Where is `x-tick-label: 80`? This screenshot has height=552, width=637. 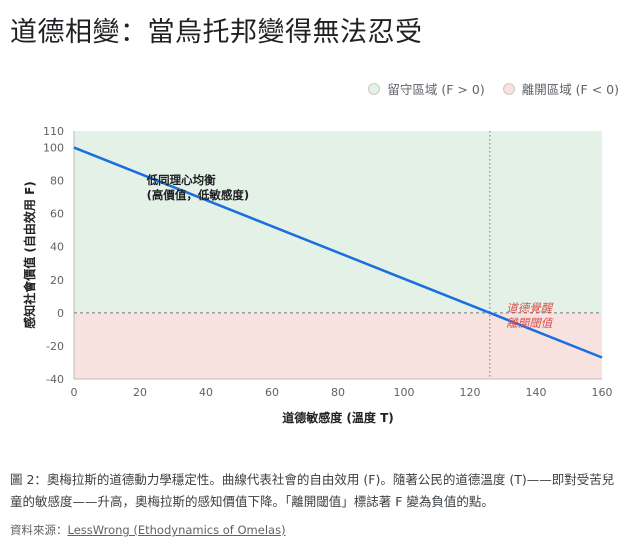
x-tick-label: 80 is located at coordinates (338, 392).